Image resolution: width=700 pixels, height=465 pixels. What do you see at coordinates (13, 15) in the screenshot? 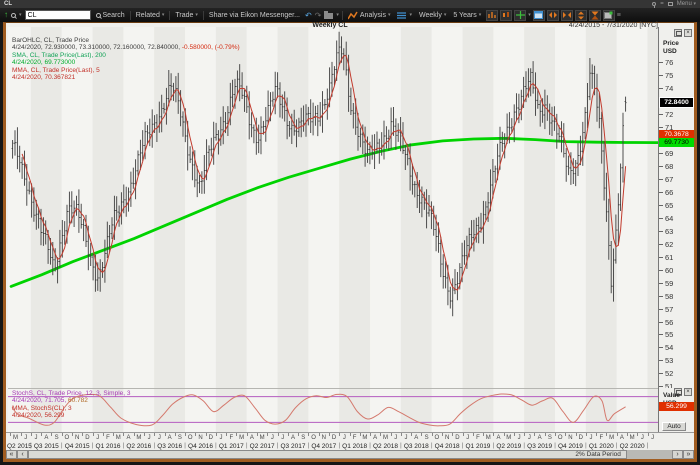
I see `symbol-search-icon` at bounding box center [13, 15].